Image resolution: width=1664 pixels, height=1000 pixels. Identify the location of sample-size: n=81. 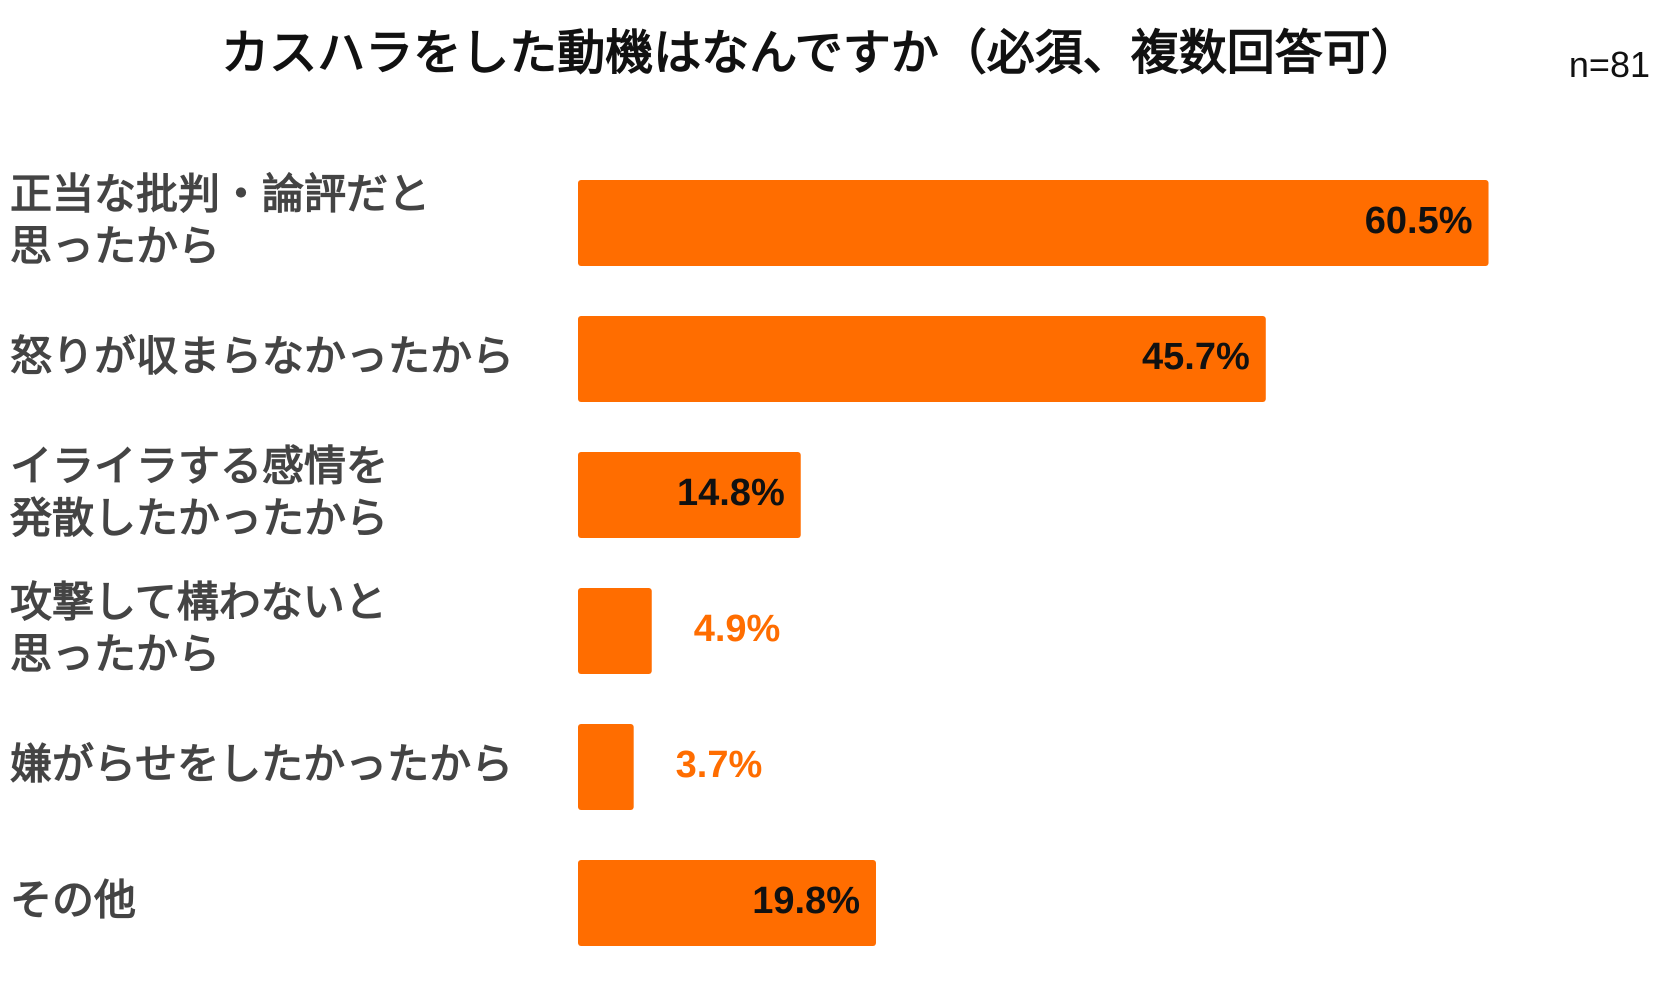
(1609, 64).